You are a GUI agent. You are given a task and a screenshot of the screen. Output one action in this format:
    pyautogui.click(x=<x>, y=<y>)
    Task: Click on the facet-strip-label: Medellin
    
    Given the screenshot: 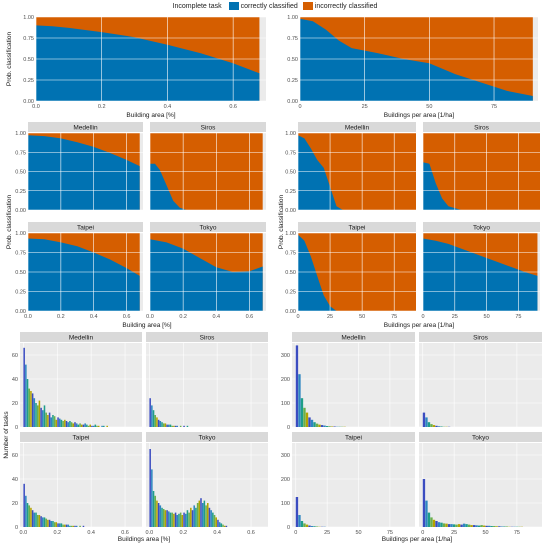 What is the action you would take?
    pyautogui.click(x=81, y=338)
    